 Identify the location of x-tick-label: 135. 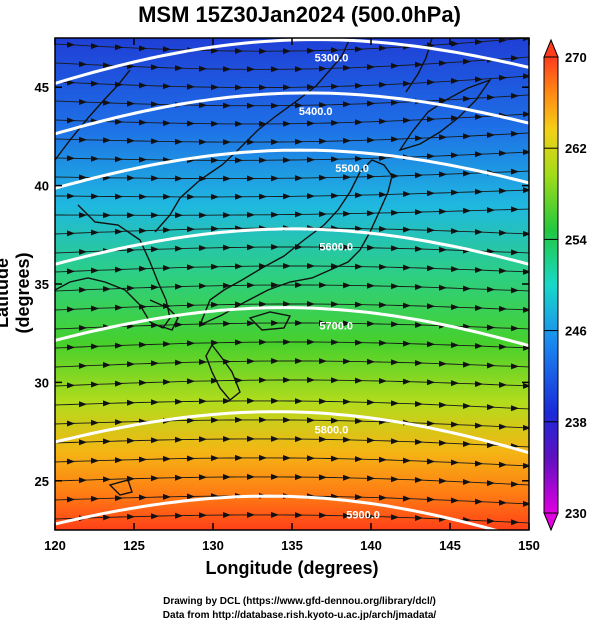
(292, 545).